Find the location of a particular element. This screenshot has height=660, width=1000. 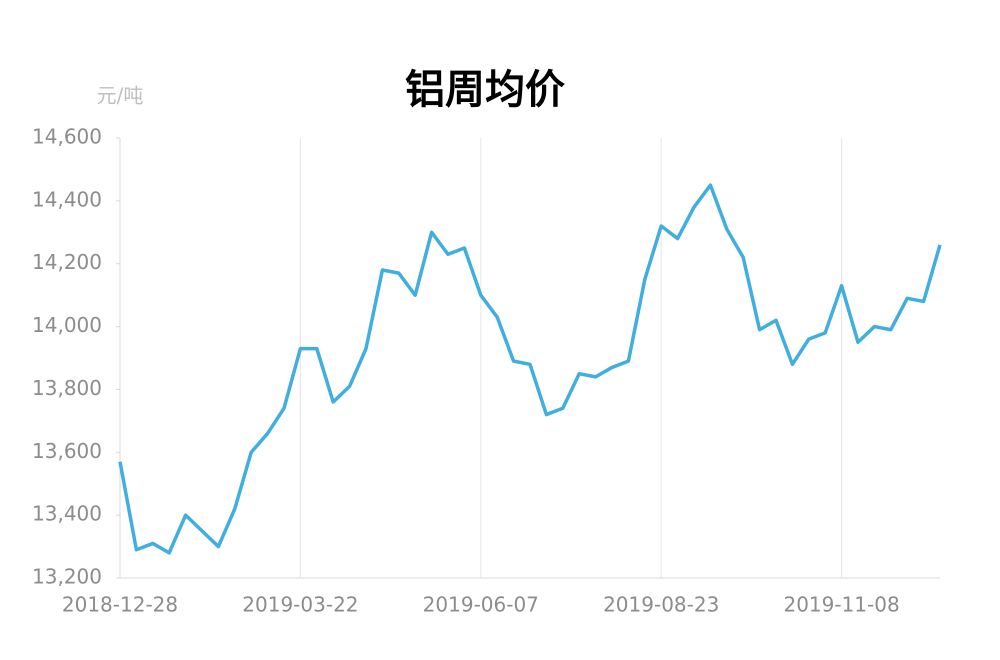

y-tick-label: 13,200 is located at coordinates (67, 577).